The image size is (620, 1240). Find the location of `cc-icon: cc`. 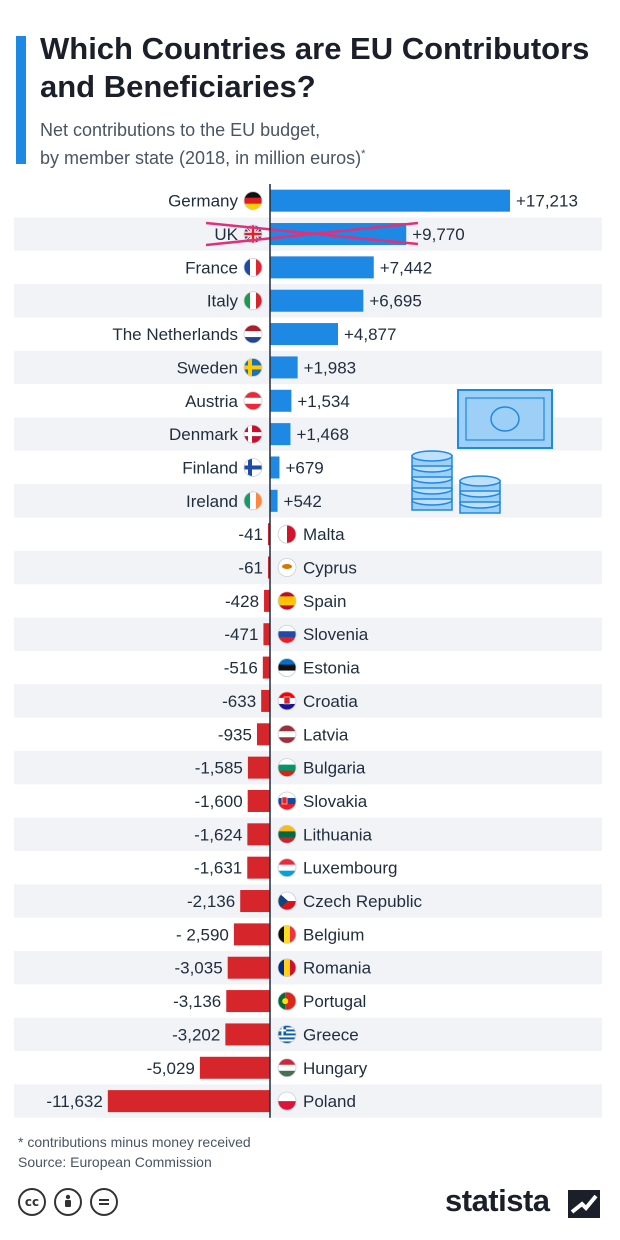

cc-icon: cc is located at coordinates (32, 1202).